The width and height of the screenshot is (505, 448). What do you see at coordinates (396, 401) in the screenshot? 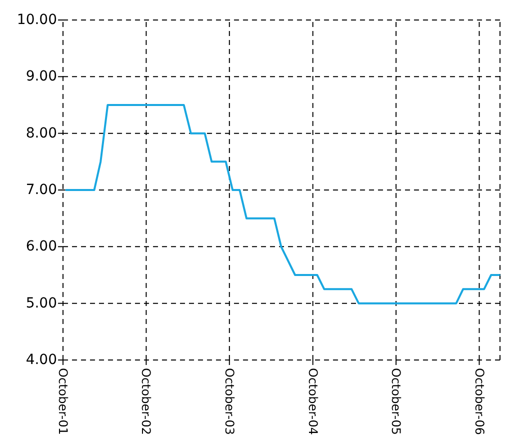
I see `x-tick-label: October-05` at bounding box center [396, 401].